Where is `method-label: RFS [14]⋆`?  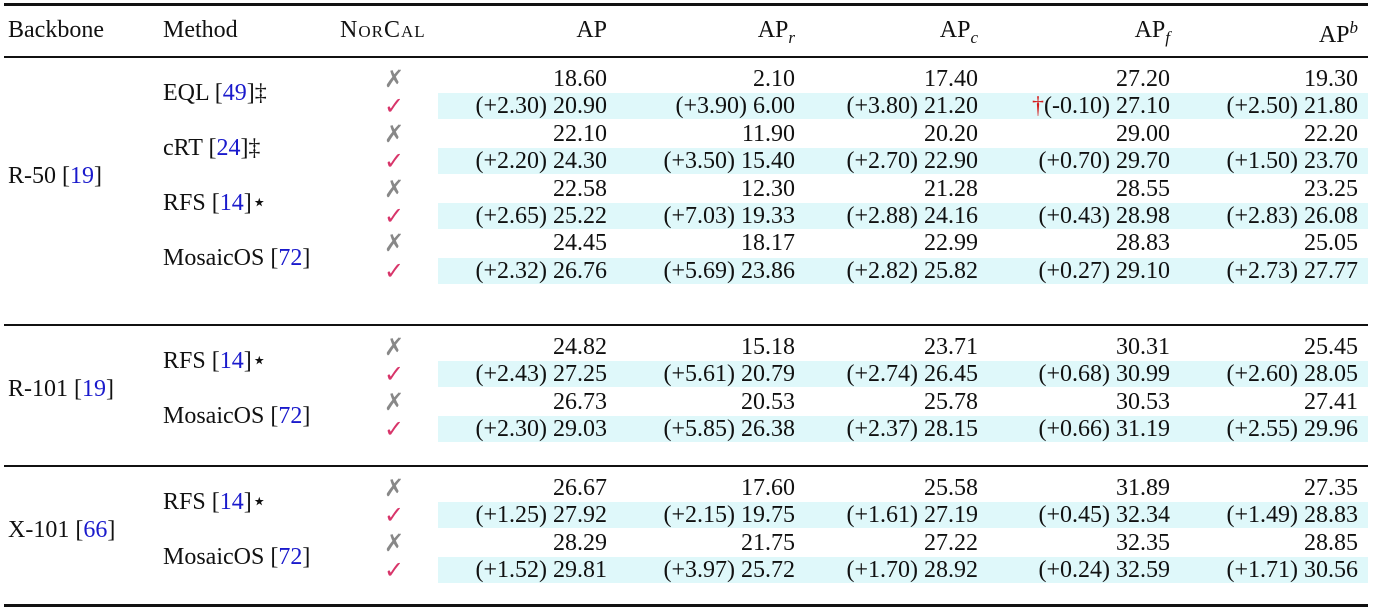
method-label: RFS [14]⋆ is located at coordinates (215, 203).